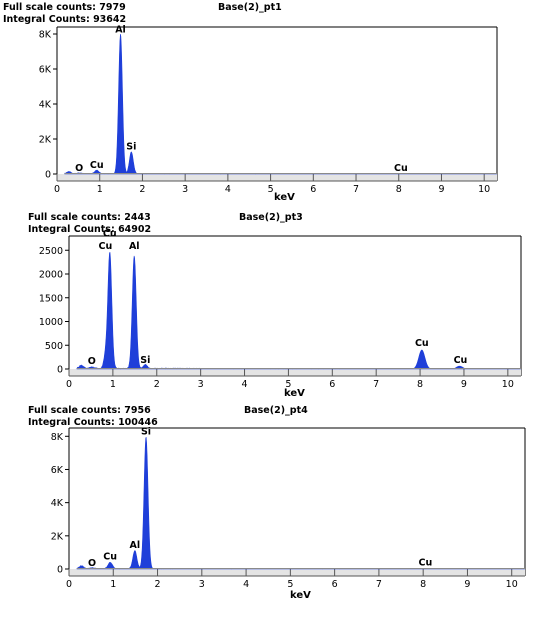  I want to click on full-scale-counts: Full scale counts: 7956, so click(89, 410).